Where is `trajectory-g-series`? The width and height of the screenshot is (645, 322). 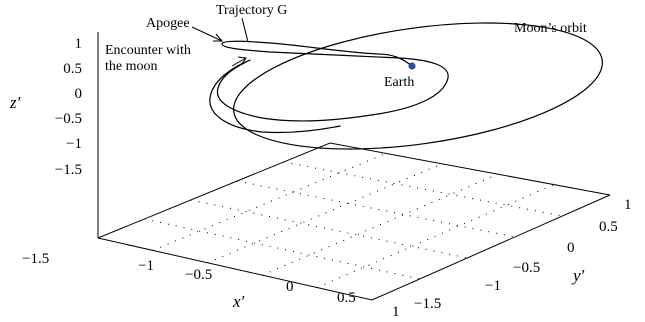 trajectory-g-series is located at coordinates (329, 87).